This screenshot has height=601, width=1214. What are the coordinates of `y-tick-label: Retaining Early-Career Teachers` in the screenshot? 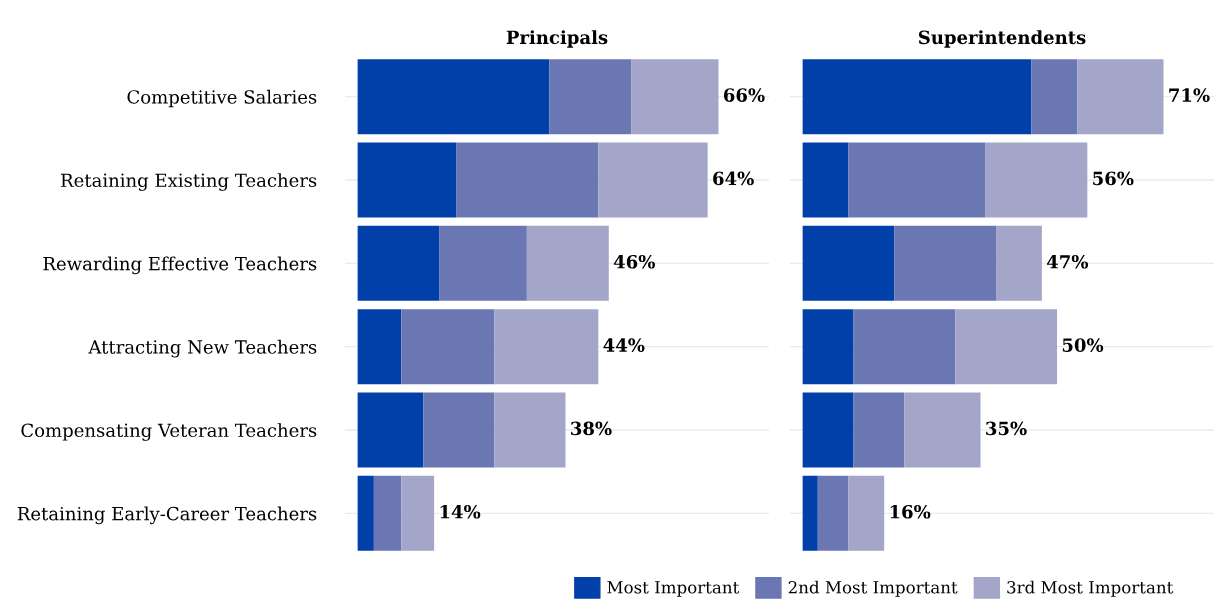 It's located at (167, 515).